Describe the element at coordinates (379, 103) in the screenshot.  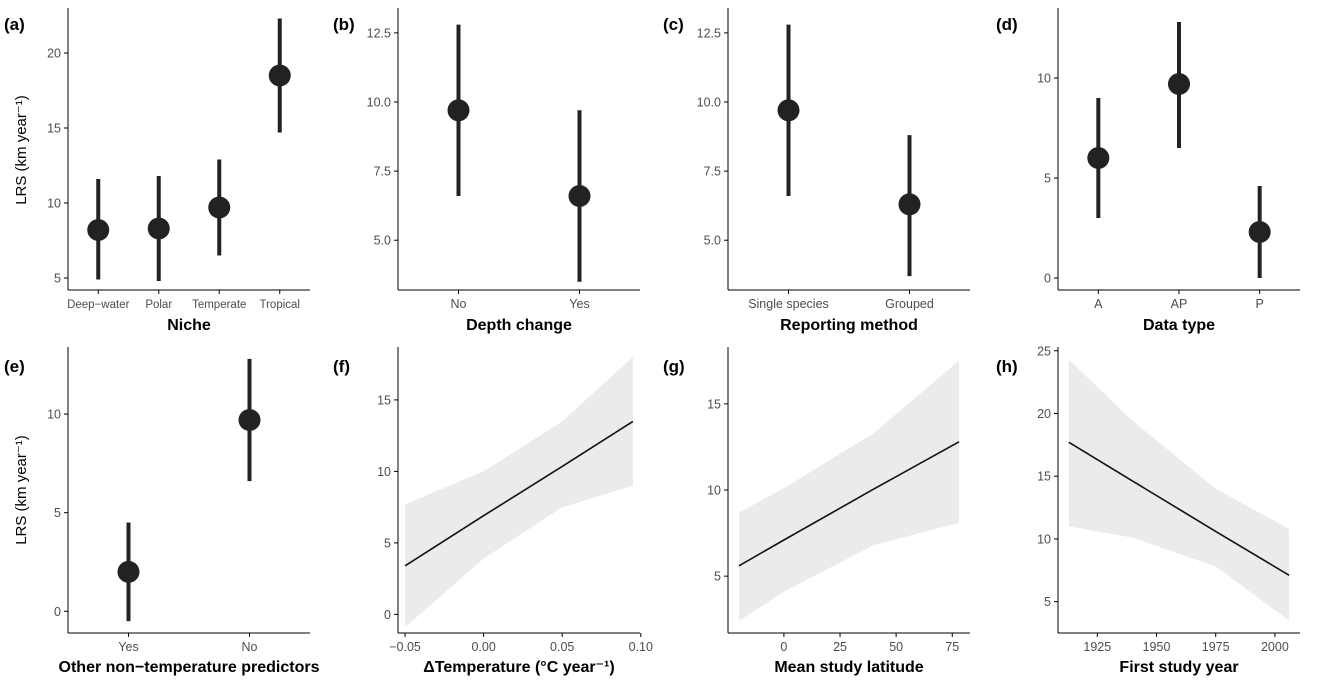
I see `panel-b-y-tick-label: 10.0` at that location.